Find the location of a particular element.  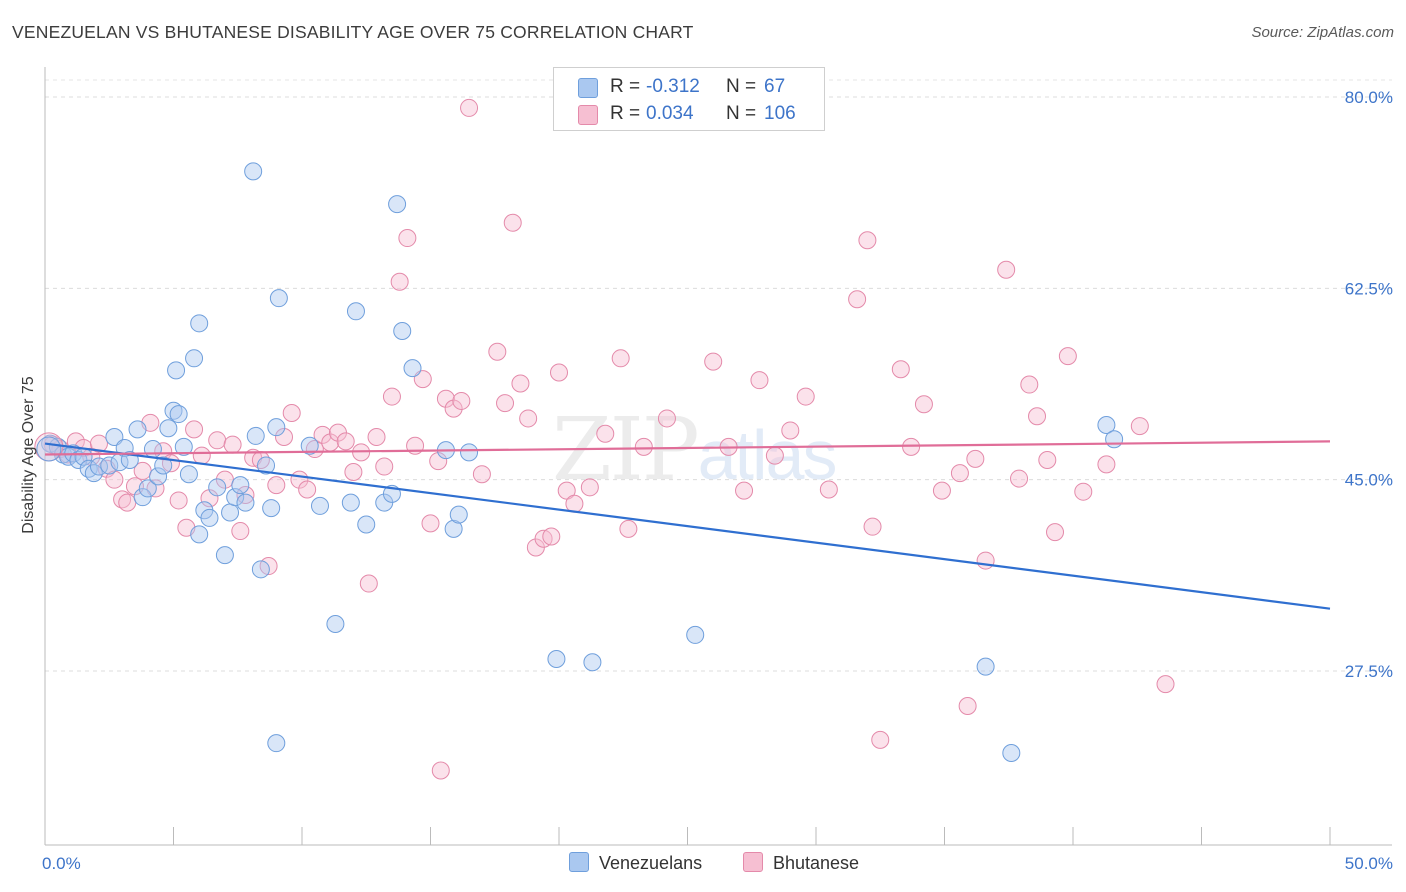

watermark-atlas: atlas is located at coordinates (767, 455).